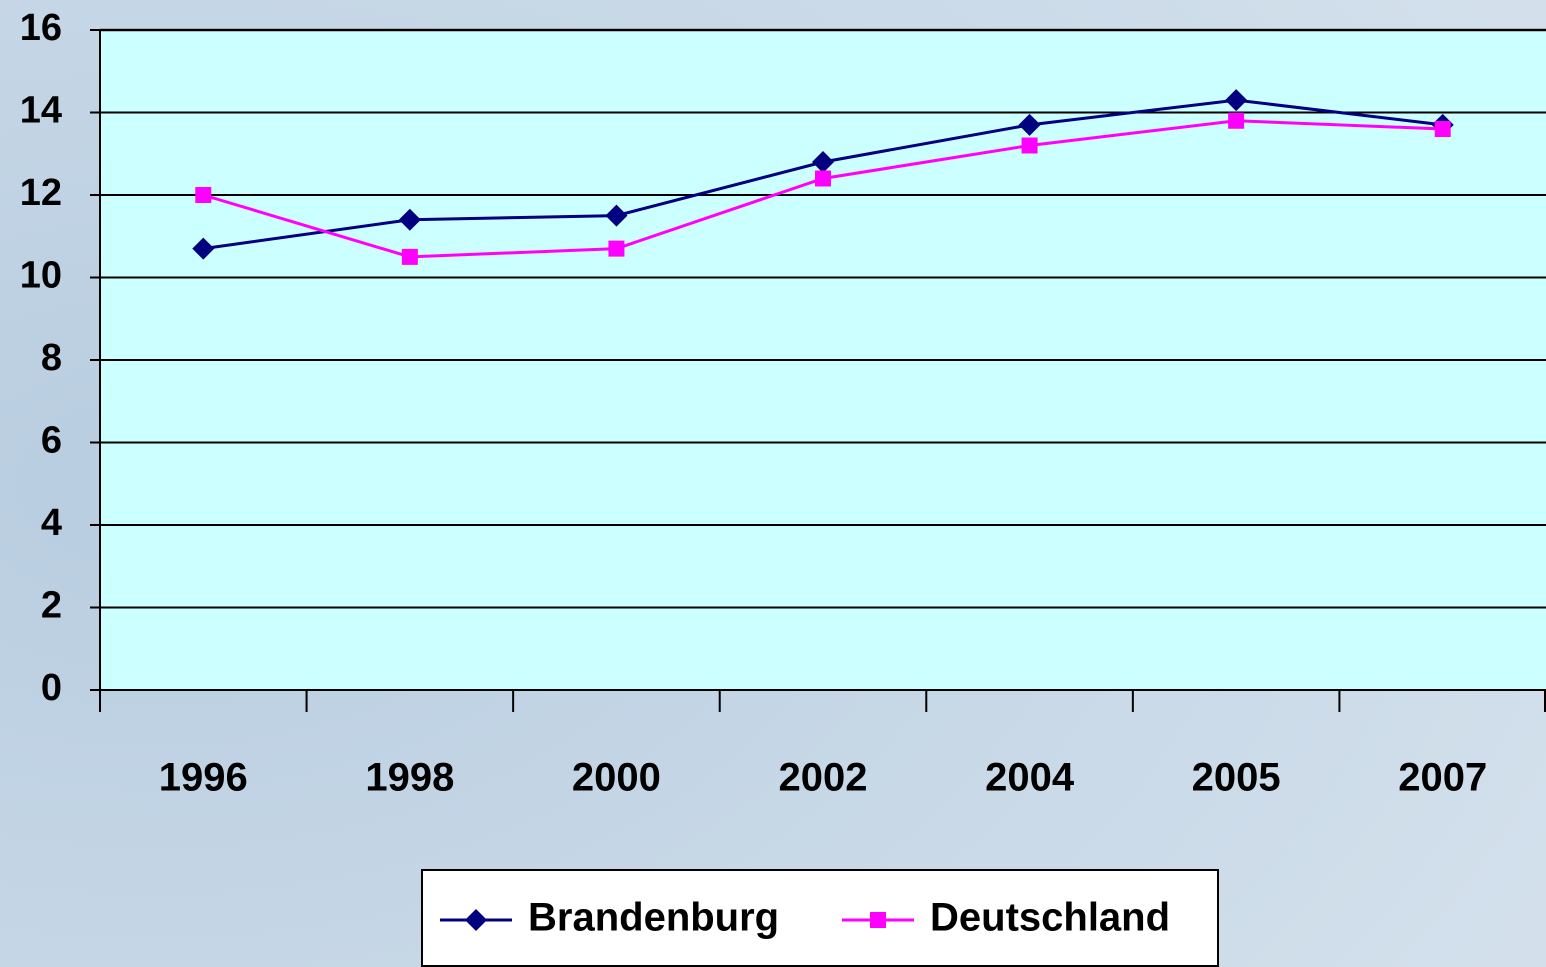  What do you see at coordinates (41, 193) in the screenshot?
I see `y-tick-label: 12` at bounding box center [41, 193].